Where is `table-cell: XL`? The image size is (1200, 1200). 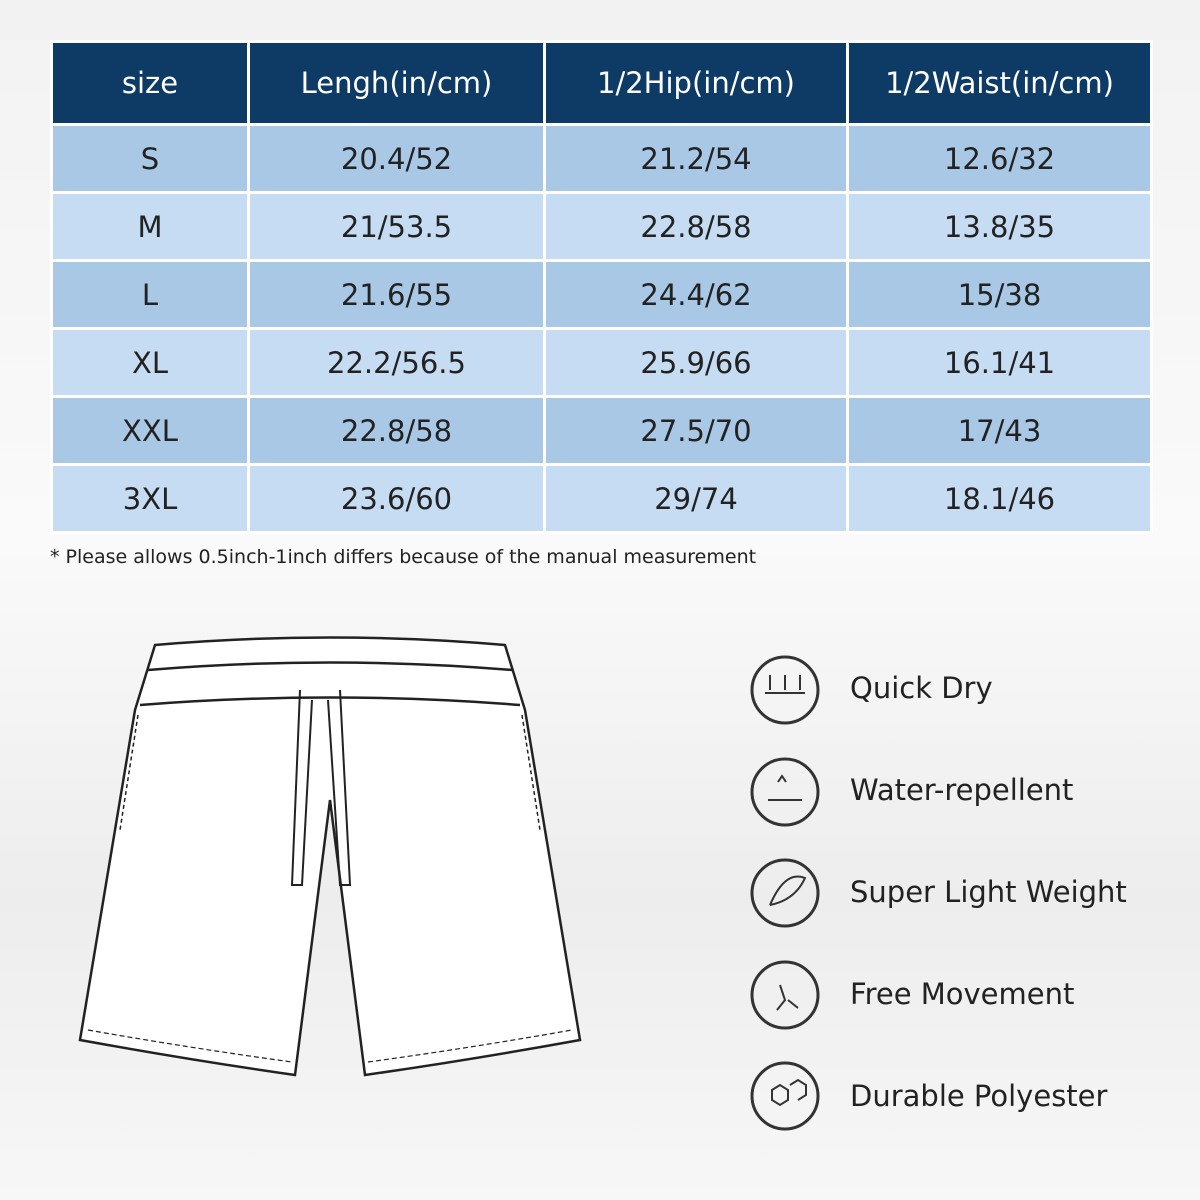 table-cell: XL is located at coordinates (150, 362).